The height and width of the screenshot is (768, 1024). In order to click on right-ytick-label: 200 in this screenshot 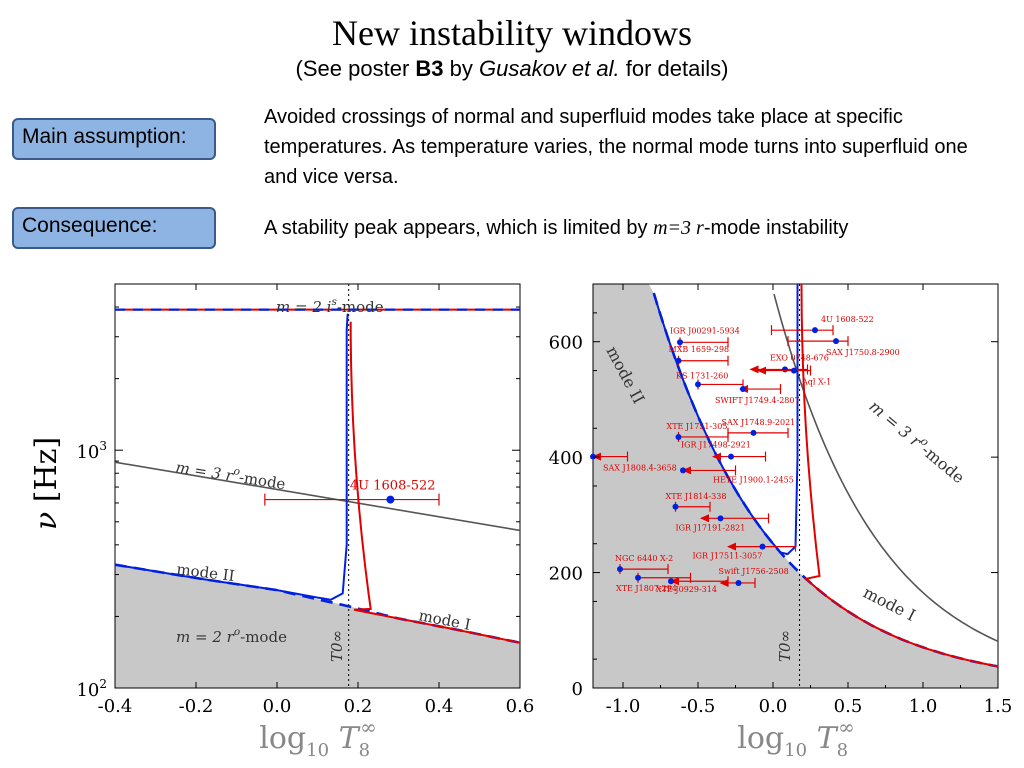, I will do `click(566, 574)`.